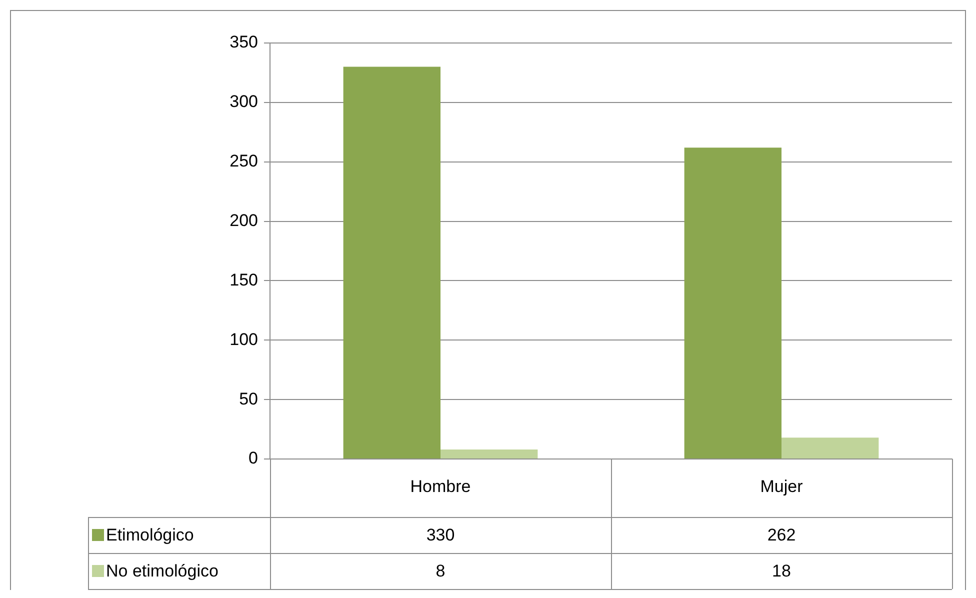 The width and height of the screenshot is (976, 598). Describe the element at coordinates (244, 161) in the screenshot. I see `y-tick-label: 250` at that location.